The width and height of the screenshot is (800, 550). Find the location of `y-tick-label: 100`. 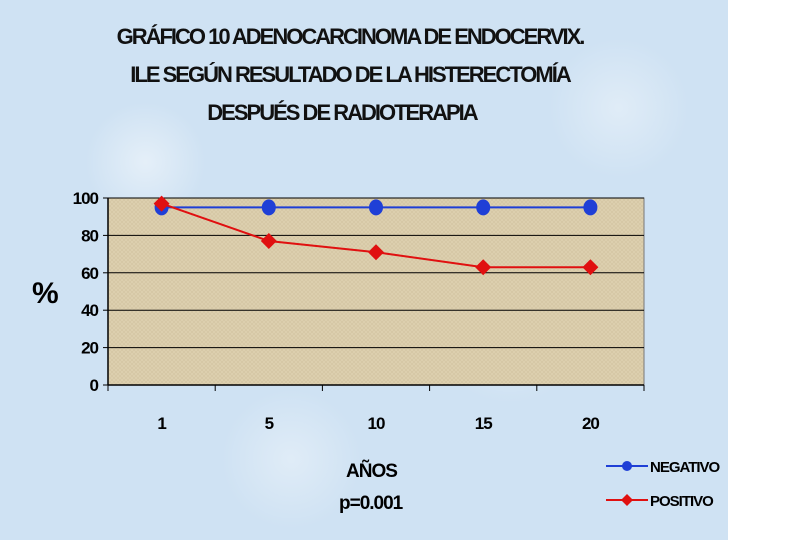

y-tick-label: 100 is located at coordinates (86, 198).